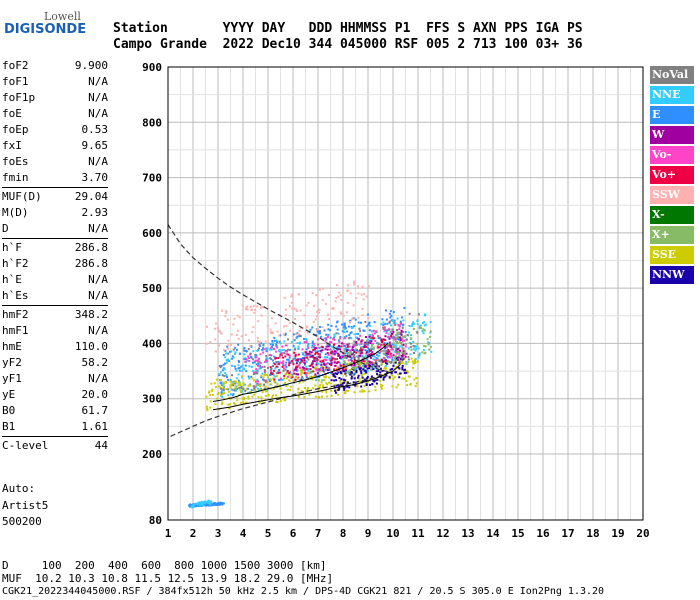  Describe the element at coordinates (152, 178) in the screenshot. I see `y-tick-label: 700` at that location.